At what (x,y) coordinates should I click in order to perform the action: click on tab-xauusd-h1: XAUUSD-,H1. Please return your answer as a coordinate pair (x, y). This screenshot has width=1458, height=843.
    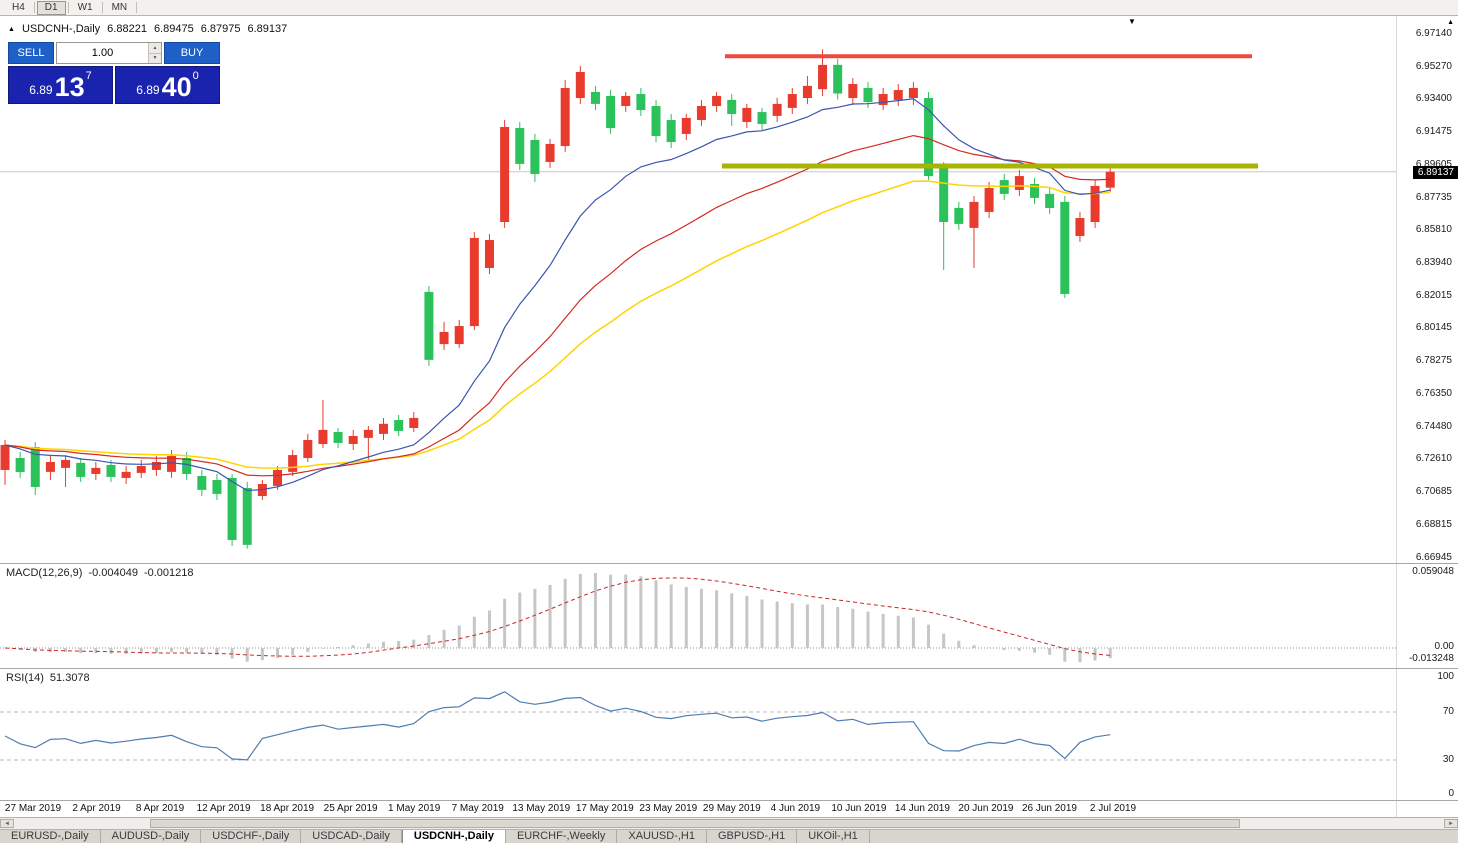
    Looking at the image, I should click on (662, 836).